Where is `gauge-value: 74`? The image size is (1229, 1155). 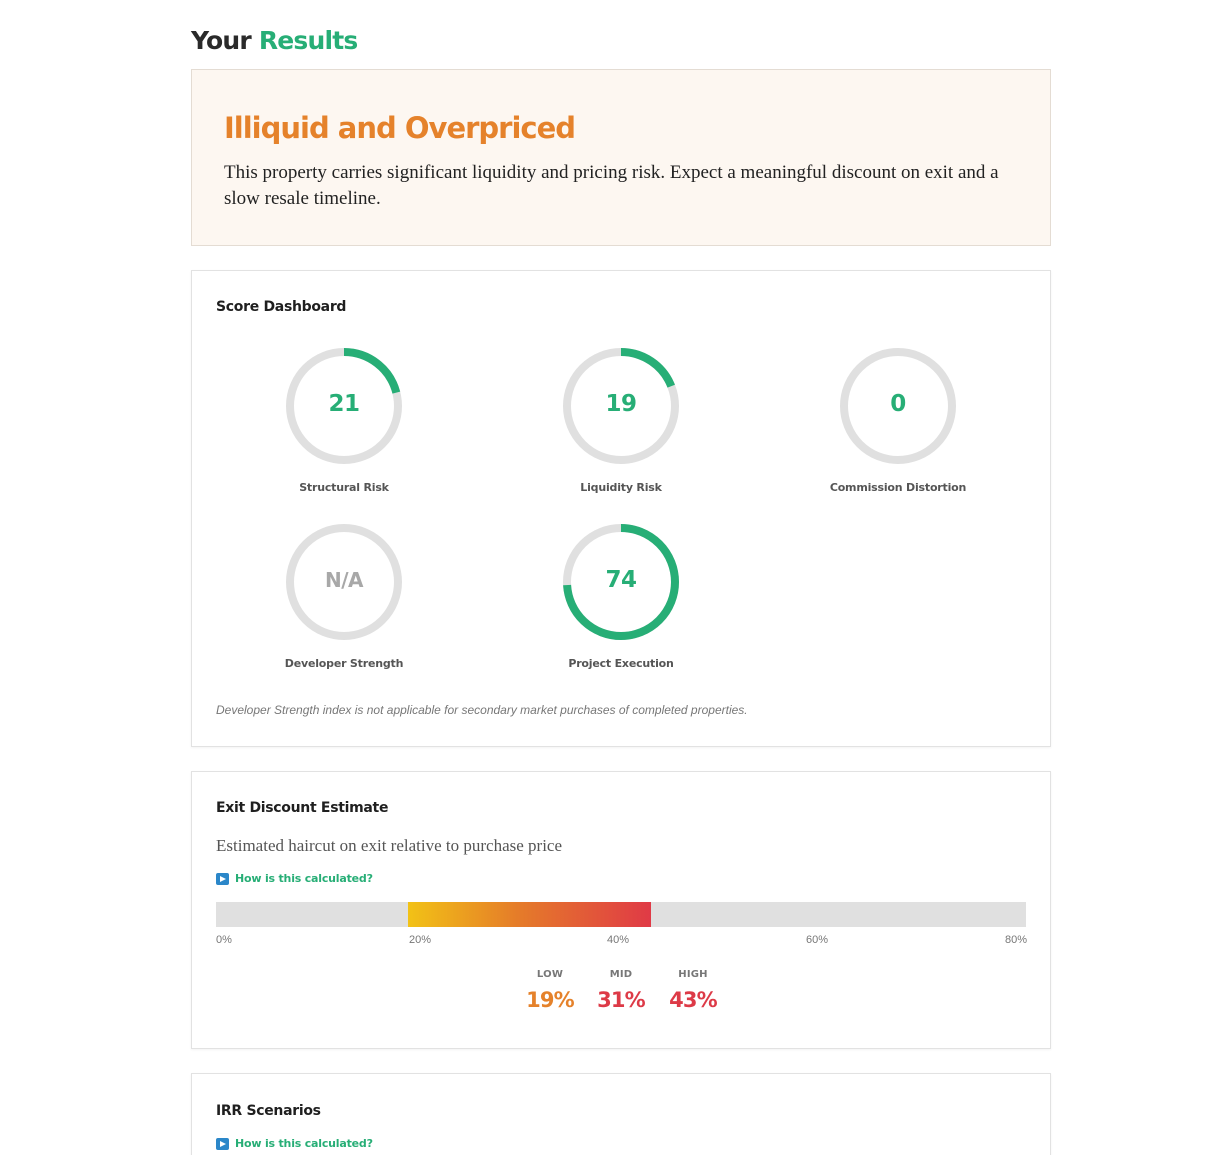 gauge-value: 74 is located at coordinates (621, 580).